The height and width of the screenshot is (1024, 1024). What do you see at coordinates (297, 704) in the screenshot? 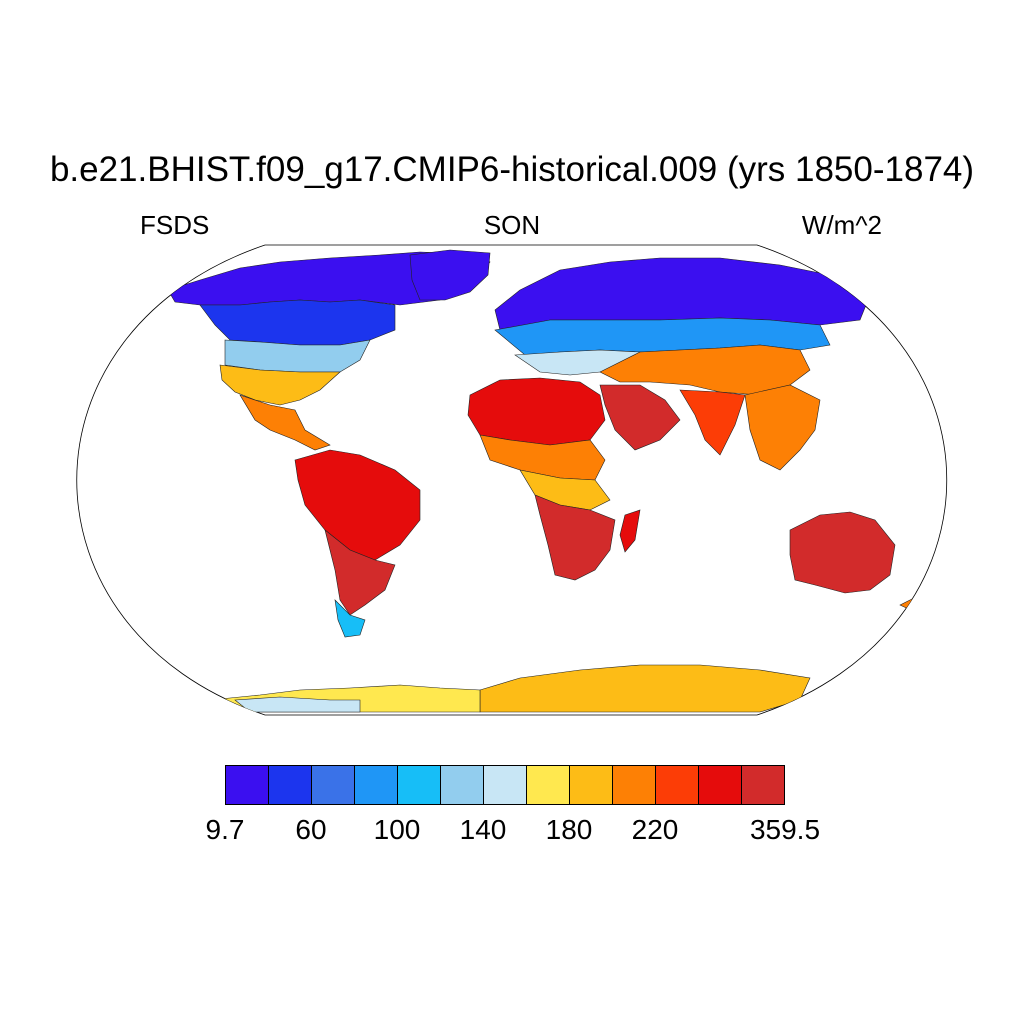
I see `map-region-antarctica-coast` at bounding box center [297, 704].